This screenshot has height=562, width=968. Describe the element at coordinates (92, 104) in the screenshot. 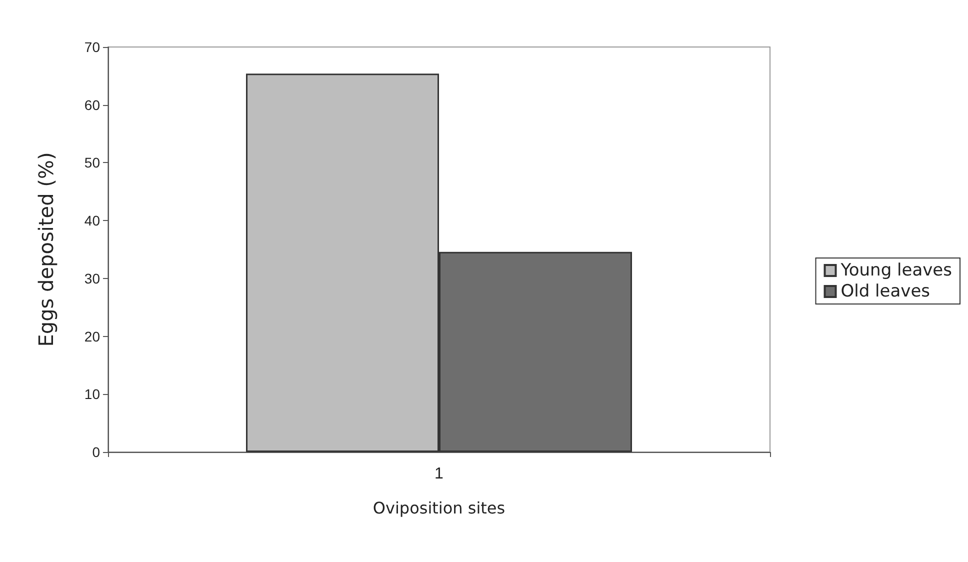

I see `y-tick-label: 60` at that location.